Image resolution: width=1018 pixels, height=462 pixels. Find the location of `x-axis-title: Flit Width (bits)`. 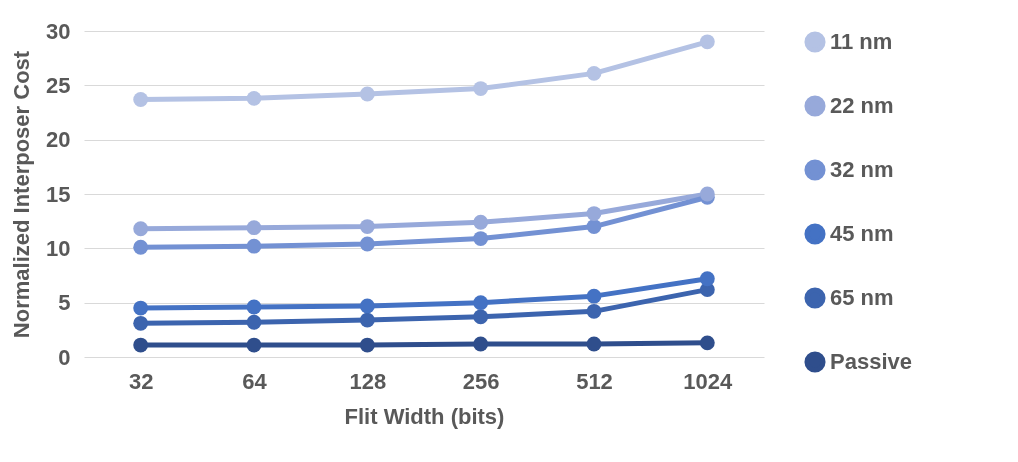

x-axis-title: Flit Width (bits) is located at coordinates (424, 416).